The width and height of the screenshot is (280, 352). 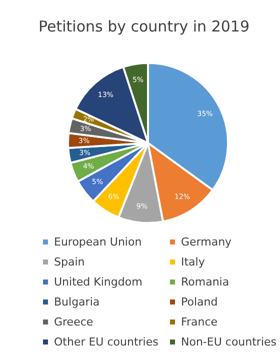 What do you see at coordinates (199, 322) in the screenshot?
I see `legend-label: France` at bounding box center [199, 322].